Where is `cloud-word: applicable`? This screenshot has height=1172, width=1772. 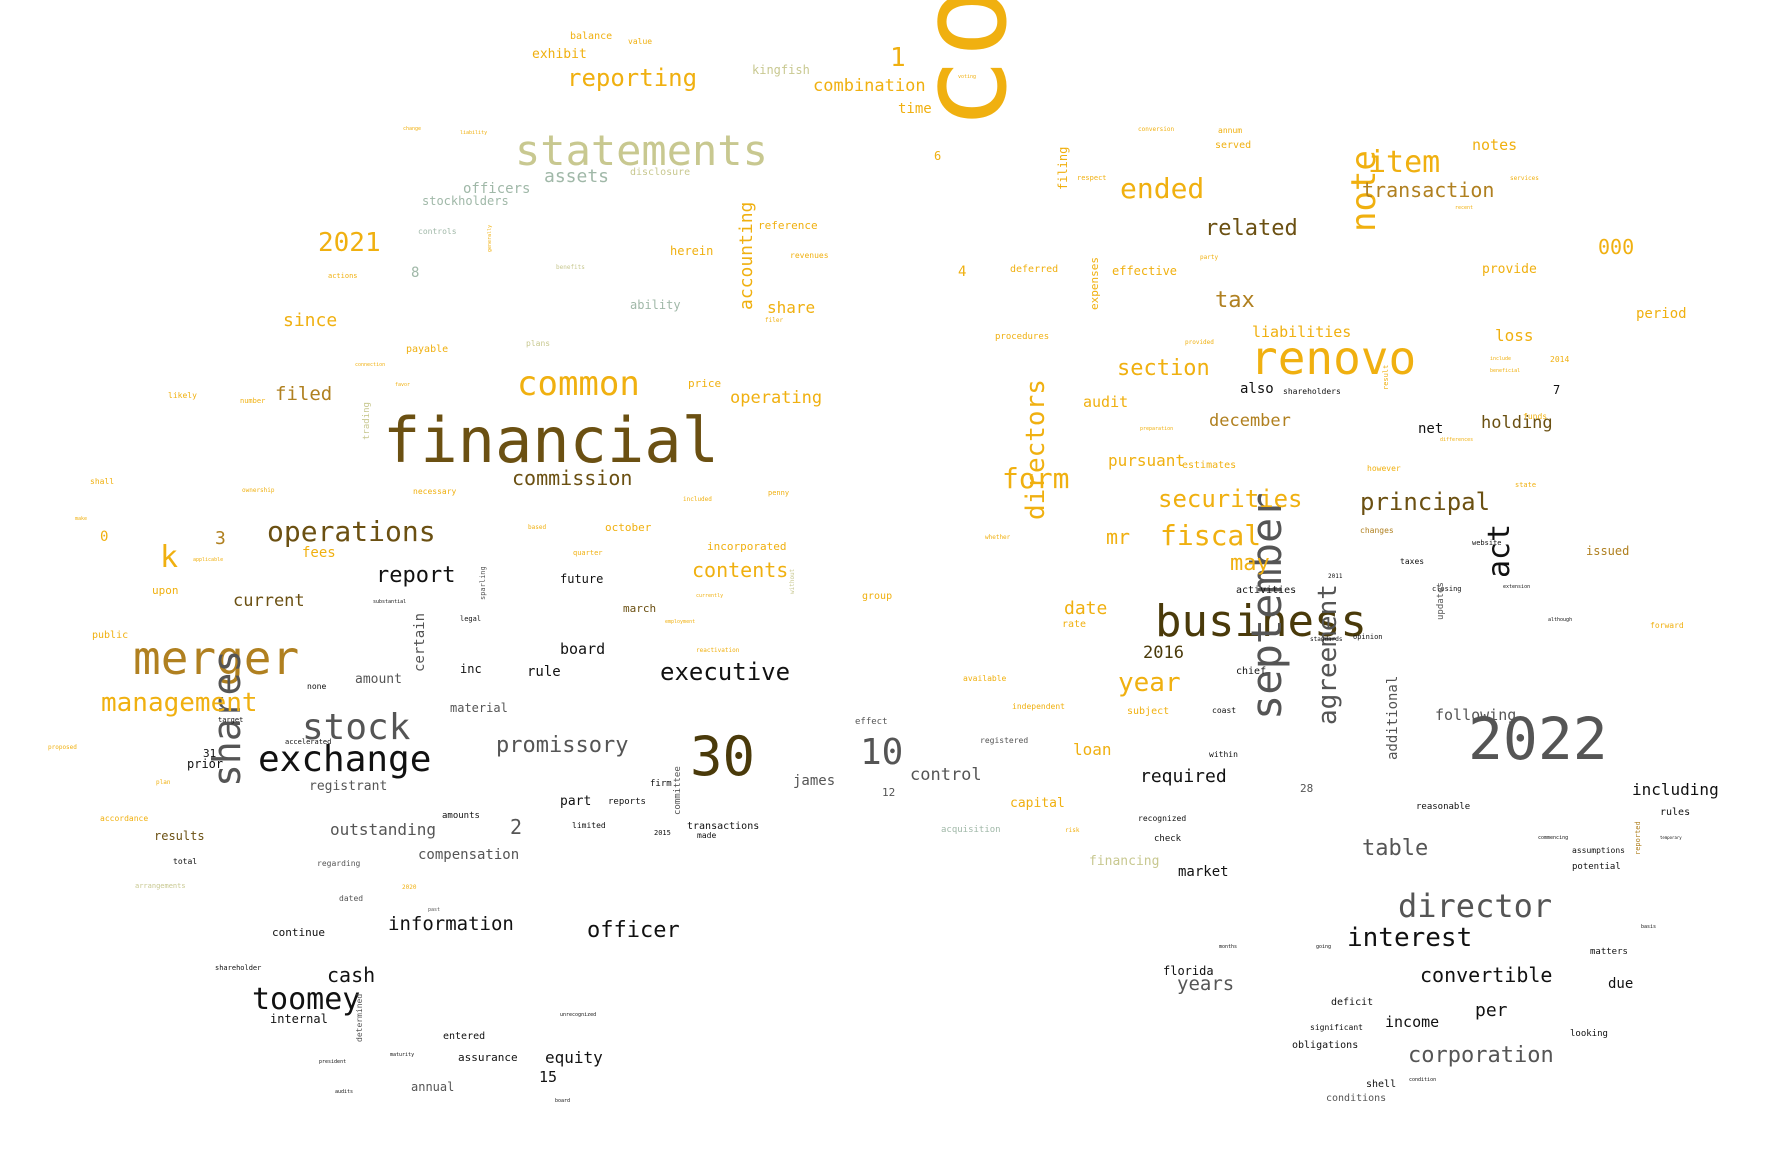
cloud-word: applicable is located at coordinates (208, 560).